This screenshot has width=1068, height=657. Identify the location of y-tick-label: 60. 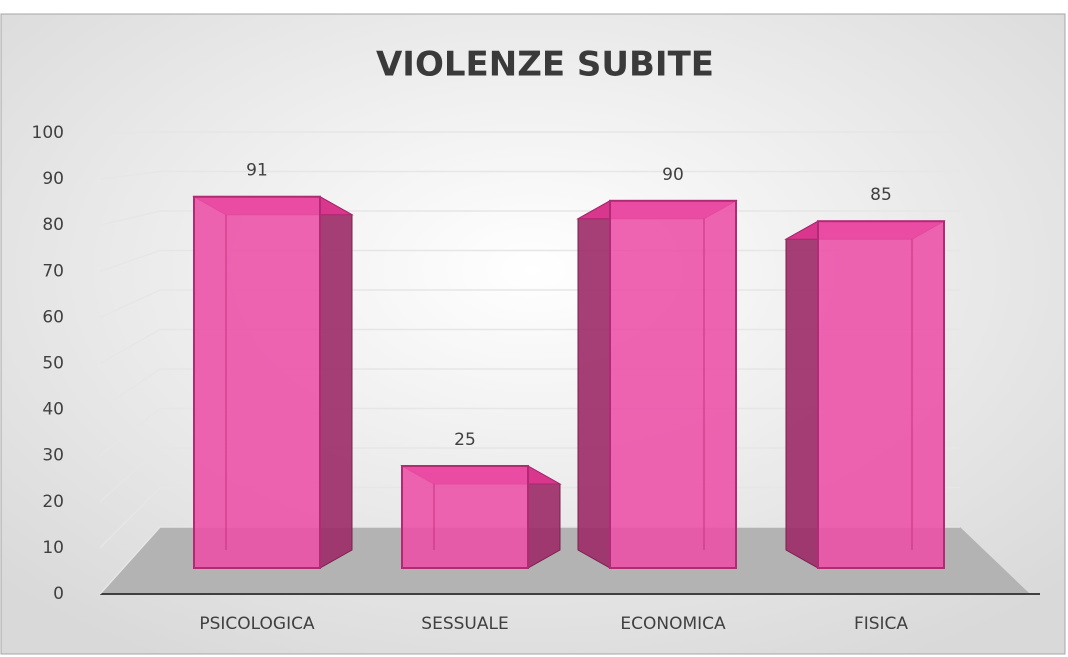
(53, 317).